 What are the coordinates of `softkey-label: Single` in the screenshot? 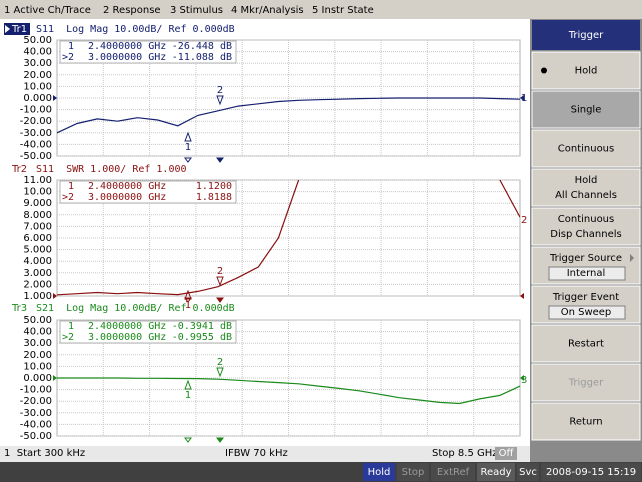 It's located at (586, 110).